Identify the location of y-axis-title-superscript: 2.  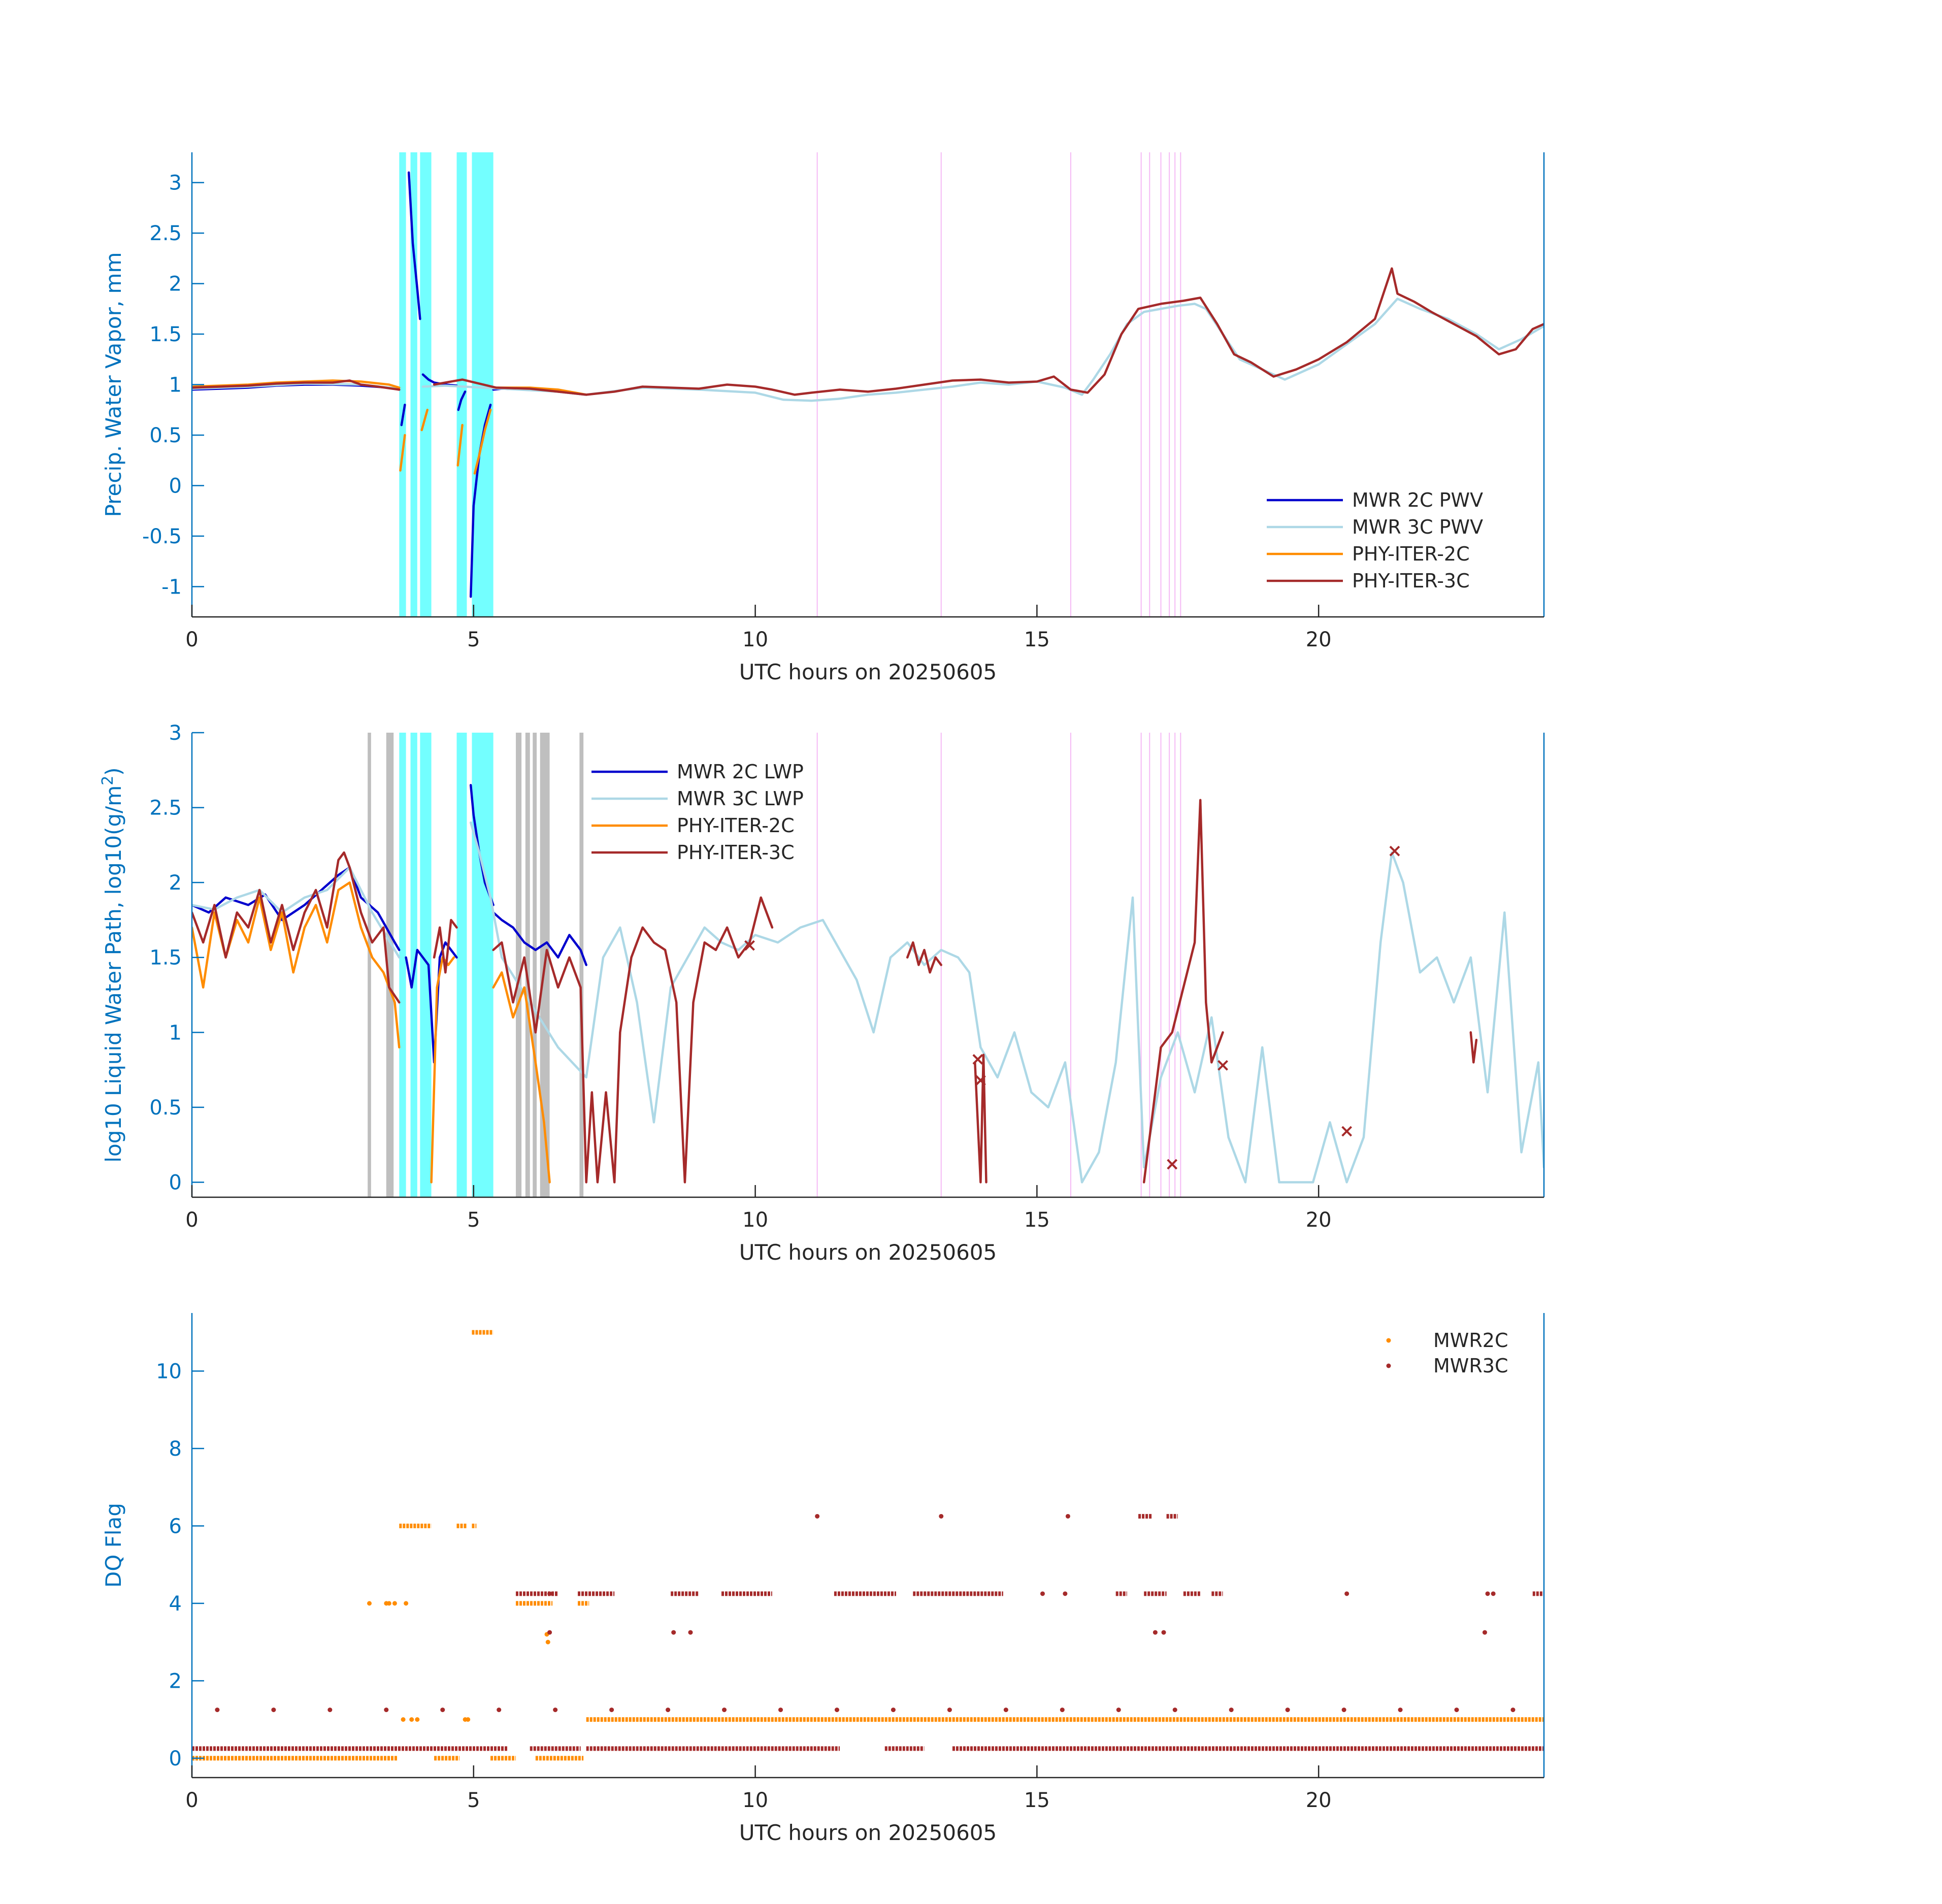
(108, 781).